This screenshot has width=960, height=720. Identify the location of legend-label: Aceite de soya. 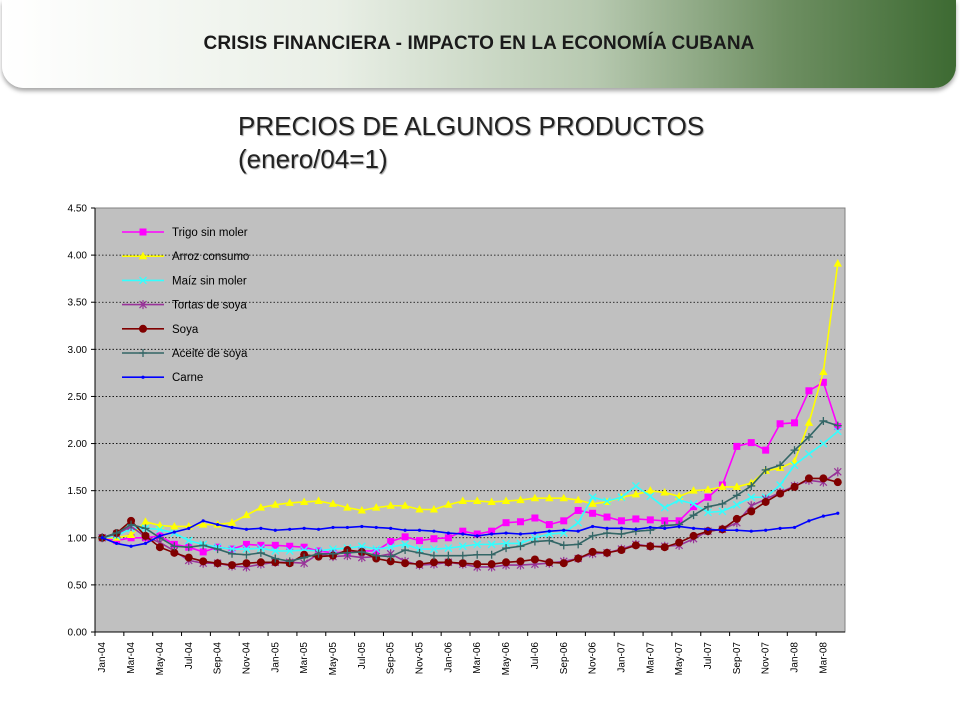
(210, 354).